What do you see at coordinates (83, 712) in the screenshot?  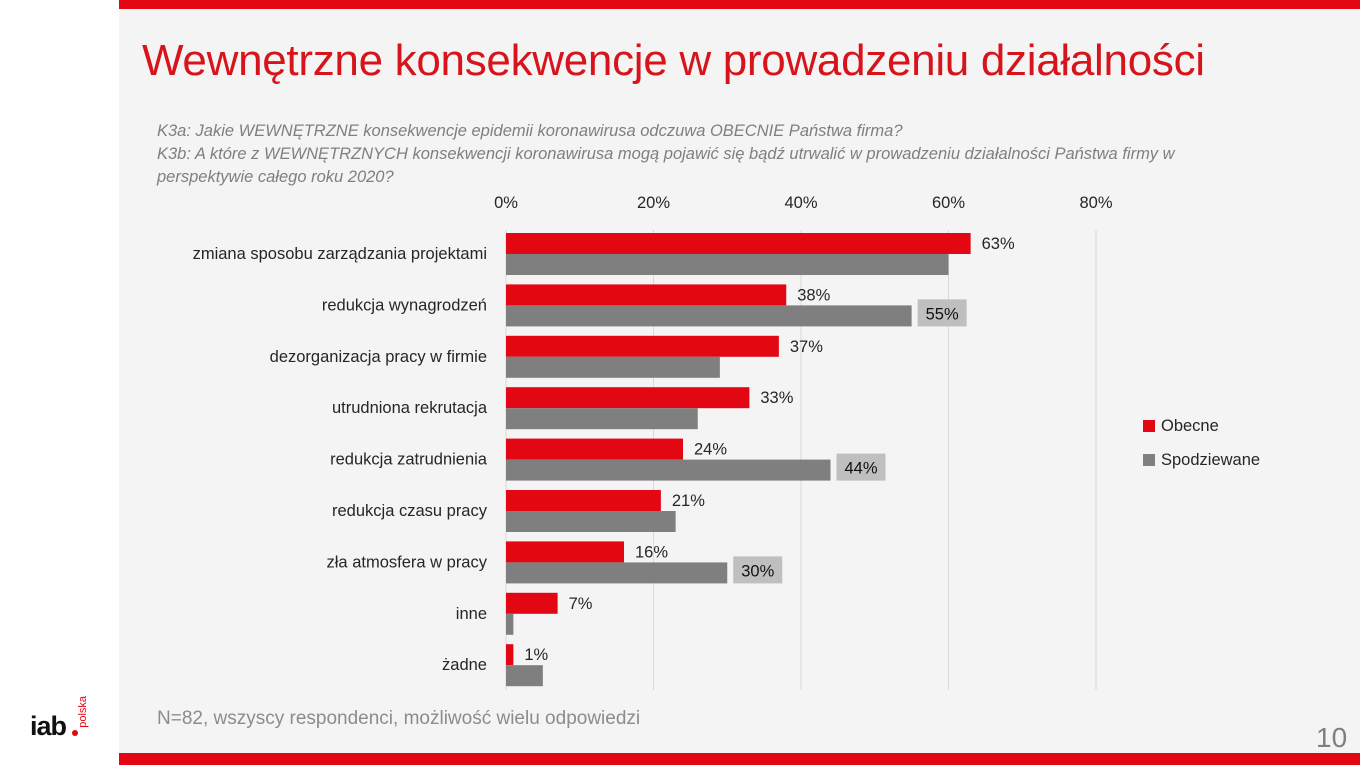 I see `logo-subtext: polska` at bounding box center [83, 712].